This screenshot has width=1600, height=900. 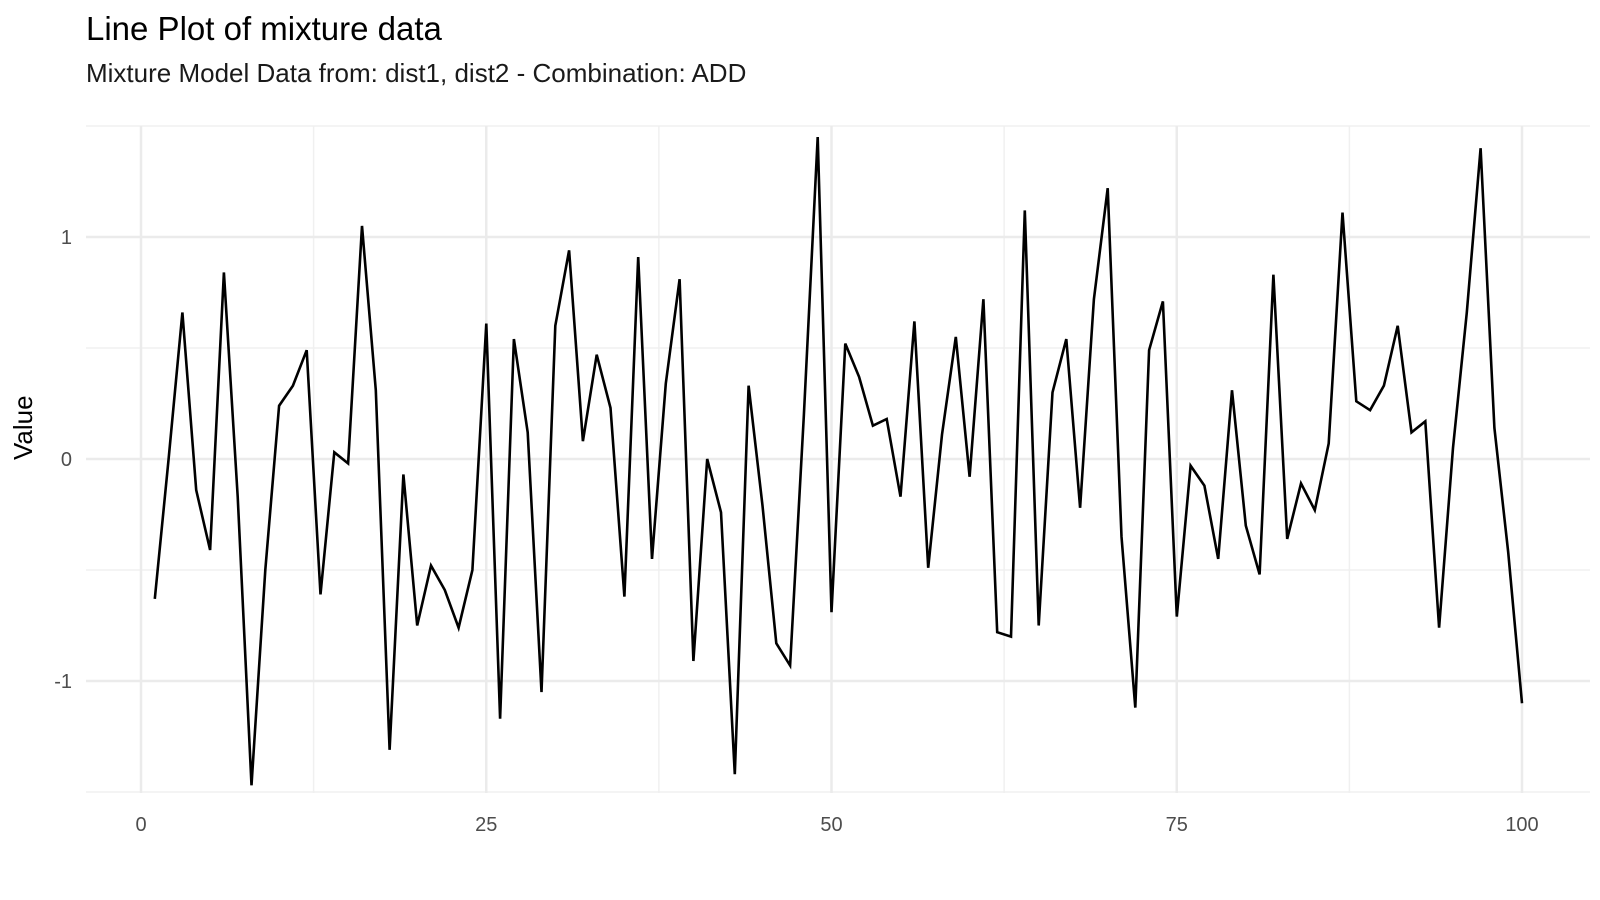 I want to click on x-tick-label: 75, so click(x=1177, y=825).